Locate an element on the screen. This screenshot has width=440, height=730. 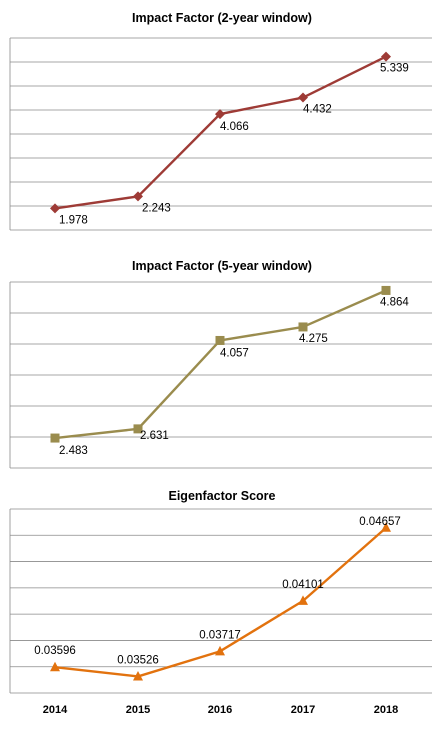
data-label: 2.483 is located at coordinates (73, 451).